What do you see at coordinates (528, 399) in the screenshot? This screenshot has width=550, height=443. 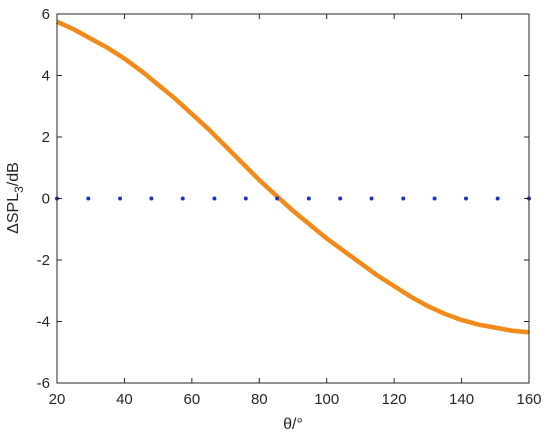 I see `x-tick-label: 160` at bounding box center [528, 399].